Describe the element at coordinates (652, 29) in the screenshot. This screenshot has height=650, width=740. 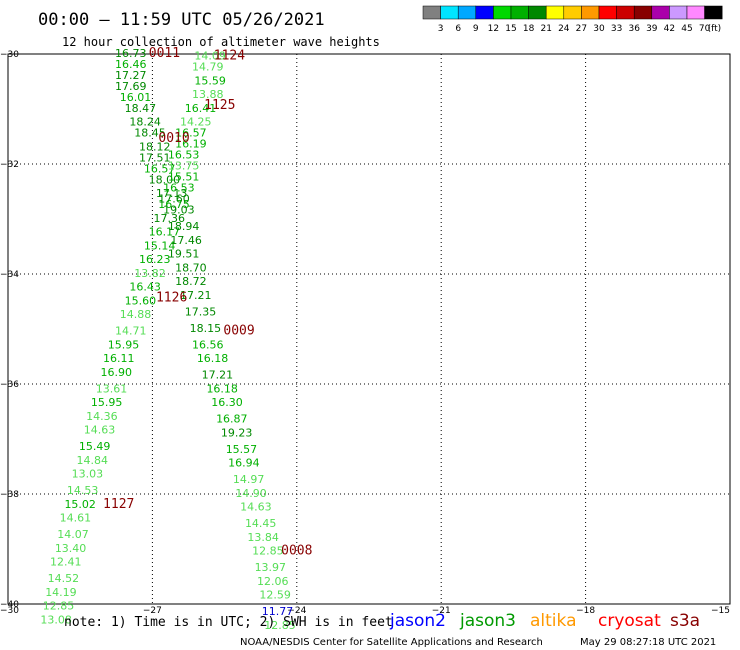
I see `legend-label: 39` at that location.